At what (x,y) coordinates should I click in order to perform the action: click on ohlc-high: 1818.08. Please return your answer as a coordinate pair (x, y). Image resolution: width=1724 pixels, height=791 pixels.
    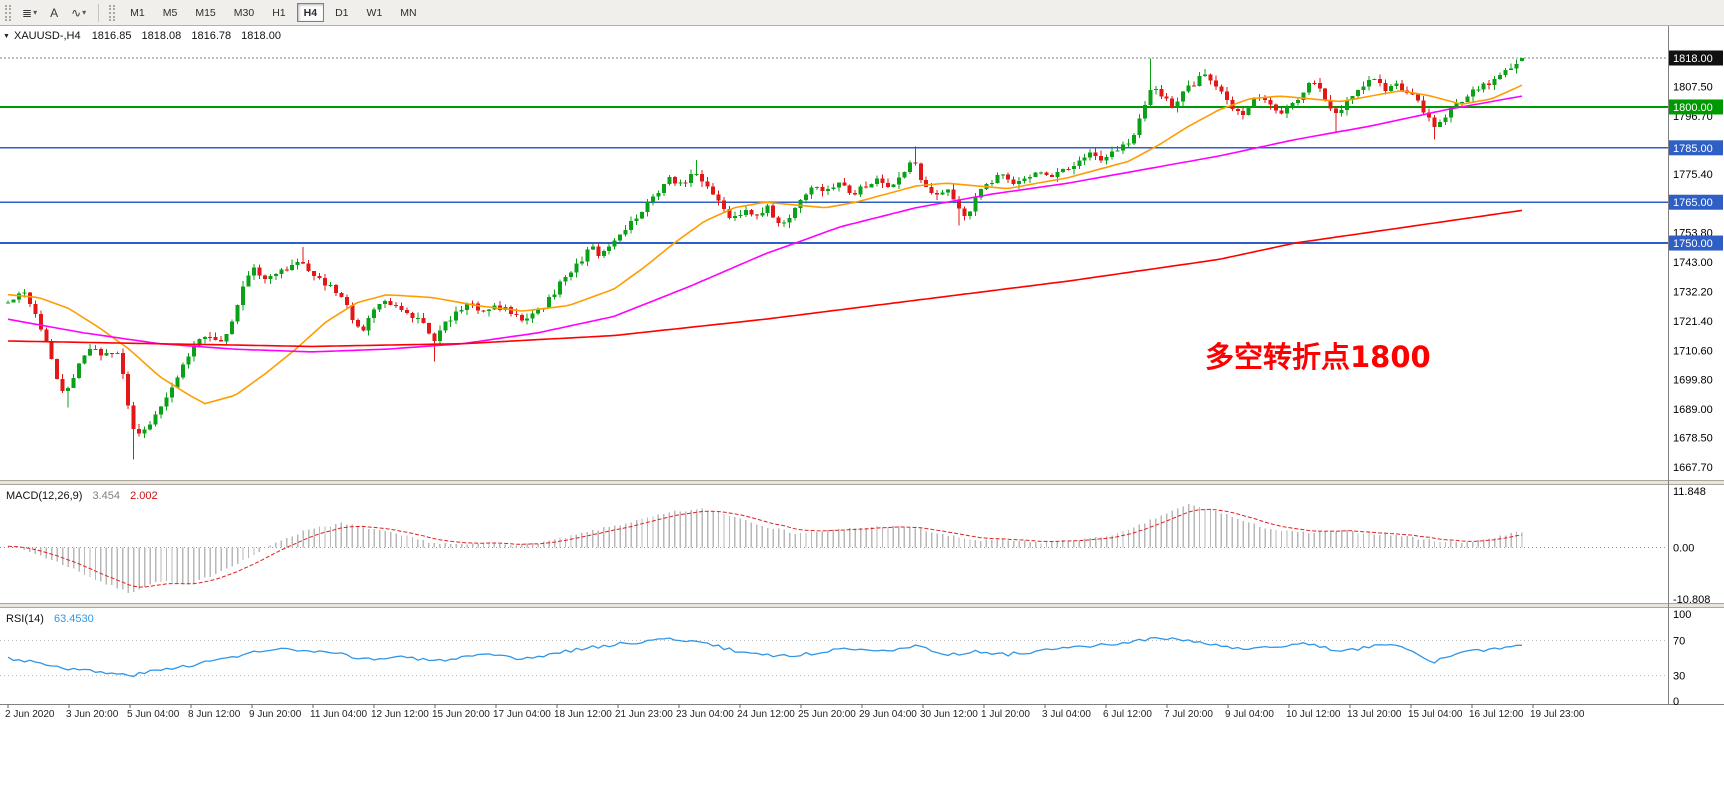
    Looking at the image, I should click on (162, 36).